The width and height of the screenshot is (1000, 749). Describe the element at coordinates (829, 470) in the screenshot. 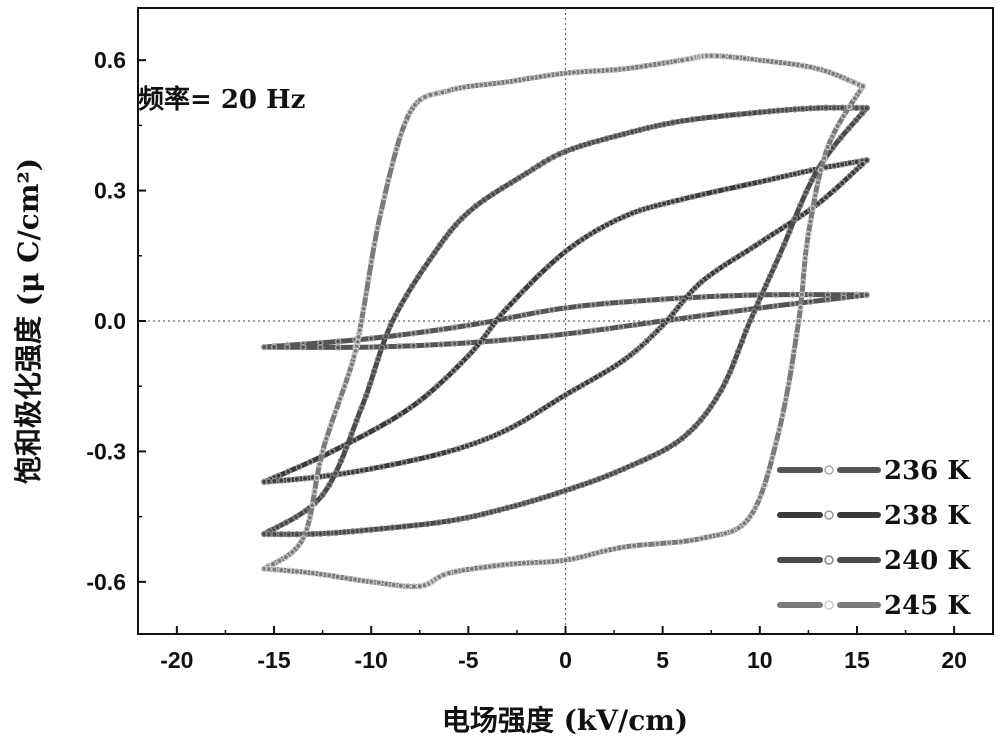

I see `legend-marker` at that location.